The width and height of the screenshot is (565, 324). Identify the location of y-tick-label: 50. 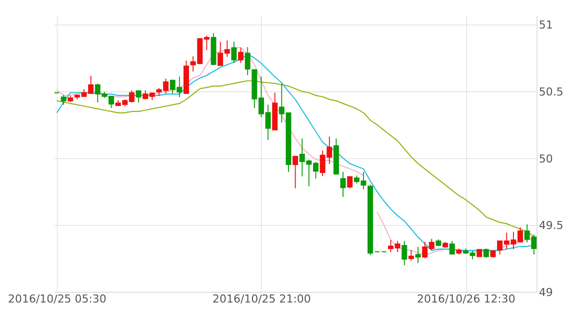
(545, 159).